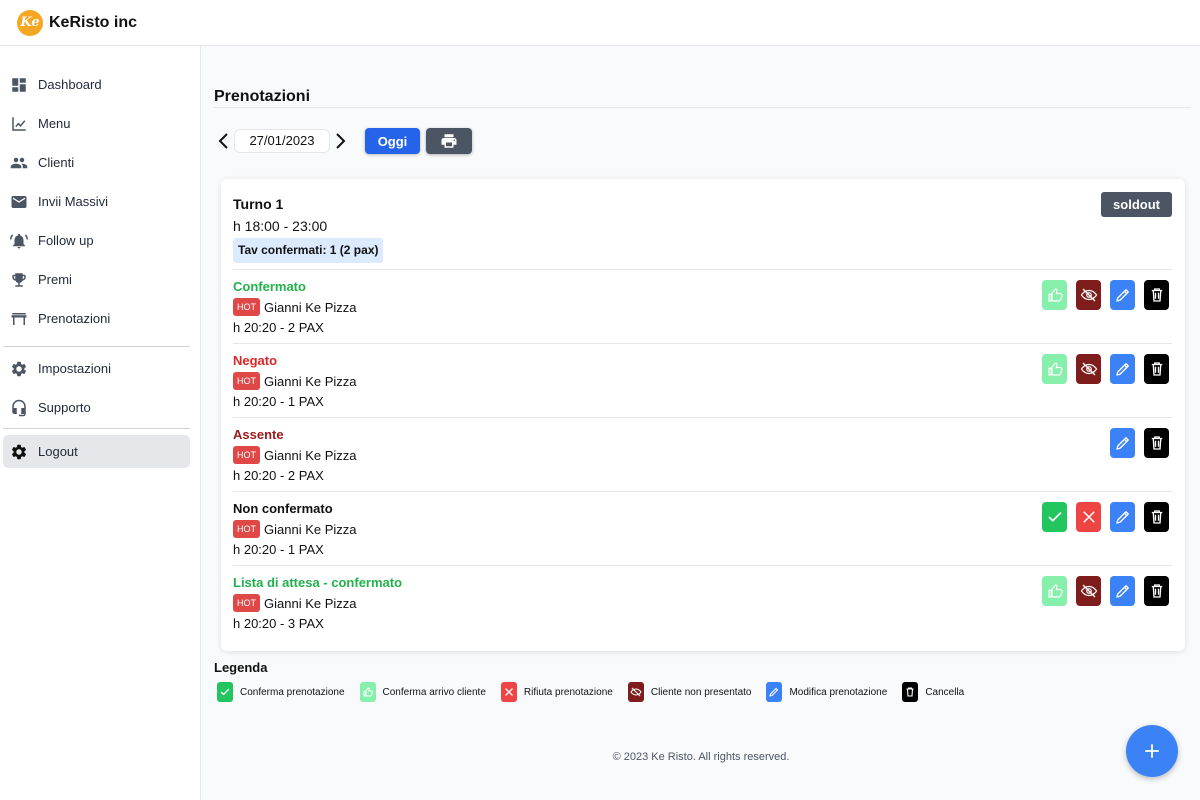 This screenshot has height=800, width=1200. Describe the element at coordinates (19, 163) in the screenshot. I see `people-icon` at that location.